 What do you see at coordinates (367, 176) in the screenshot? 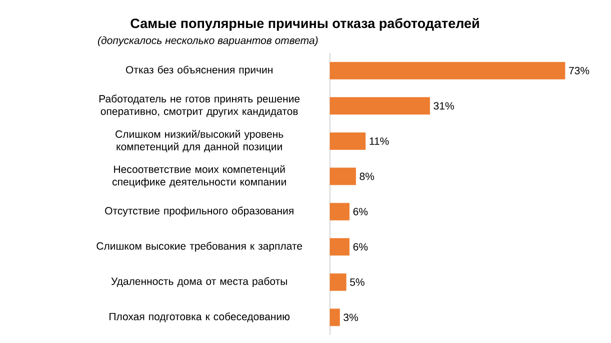
I see `data-label: 8%` at bounding box center [367, 176].